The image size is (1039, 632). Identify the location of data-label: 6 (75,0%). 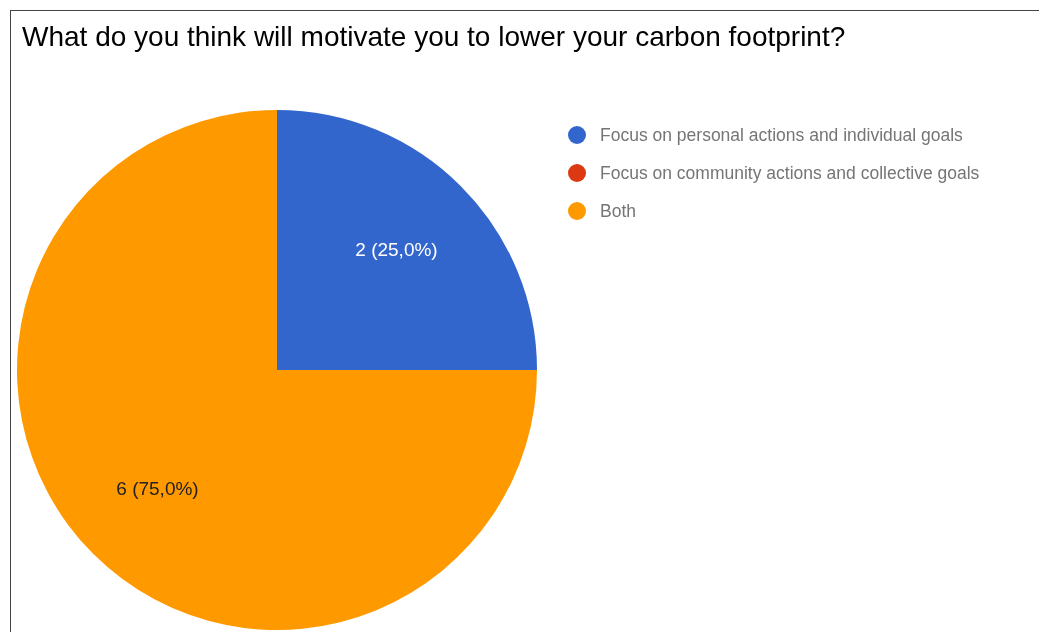
(157, 488).